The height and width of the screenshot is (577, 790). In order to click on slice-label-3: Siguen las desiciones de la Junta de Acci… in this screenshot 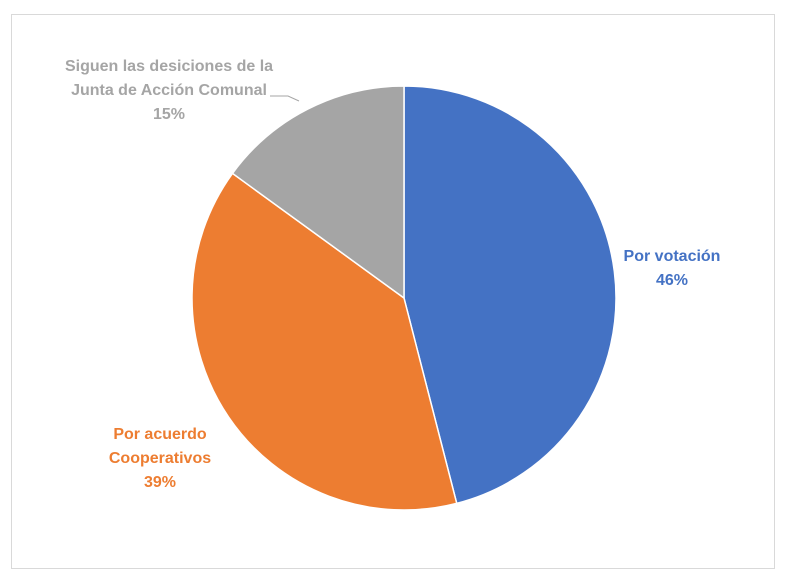, I will do `click(169, 90)`.